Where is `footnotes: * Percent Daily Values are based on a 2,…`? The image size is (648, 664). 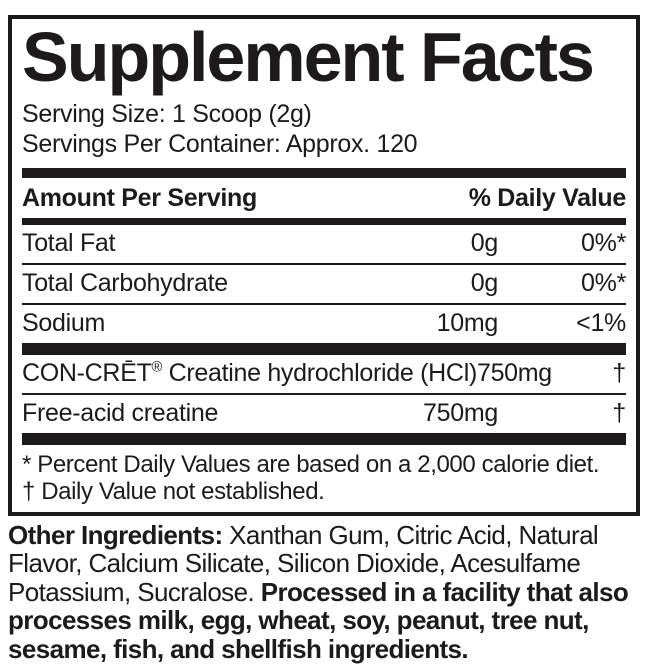 footnotes: * Percent Daily Values are based on a 2,… is located at coordinates (324, 478).